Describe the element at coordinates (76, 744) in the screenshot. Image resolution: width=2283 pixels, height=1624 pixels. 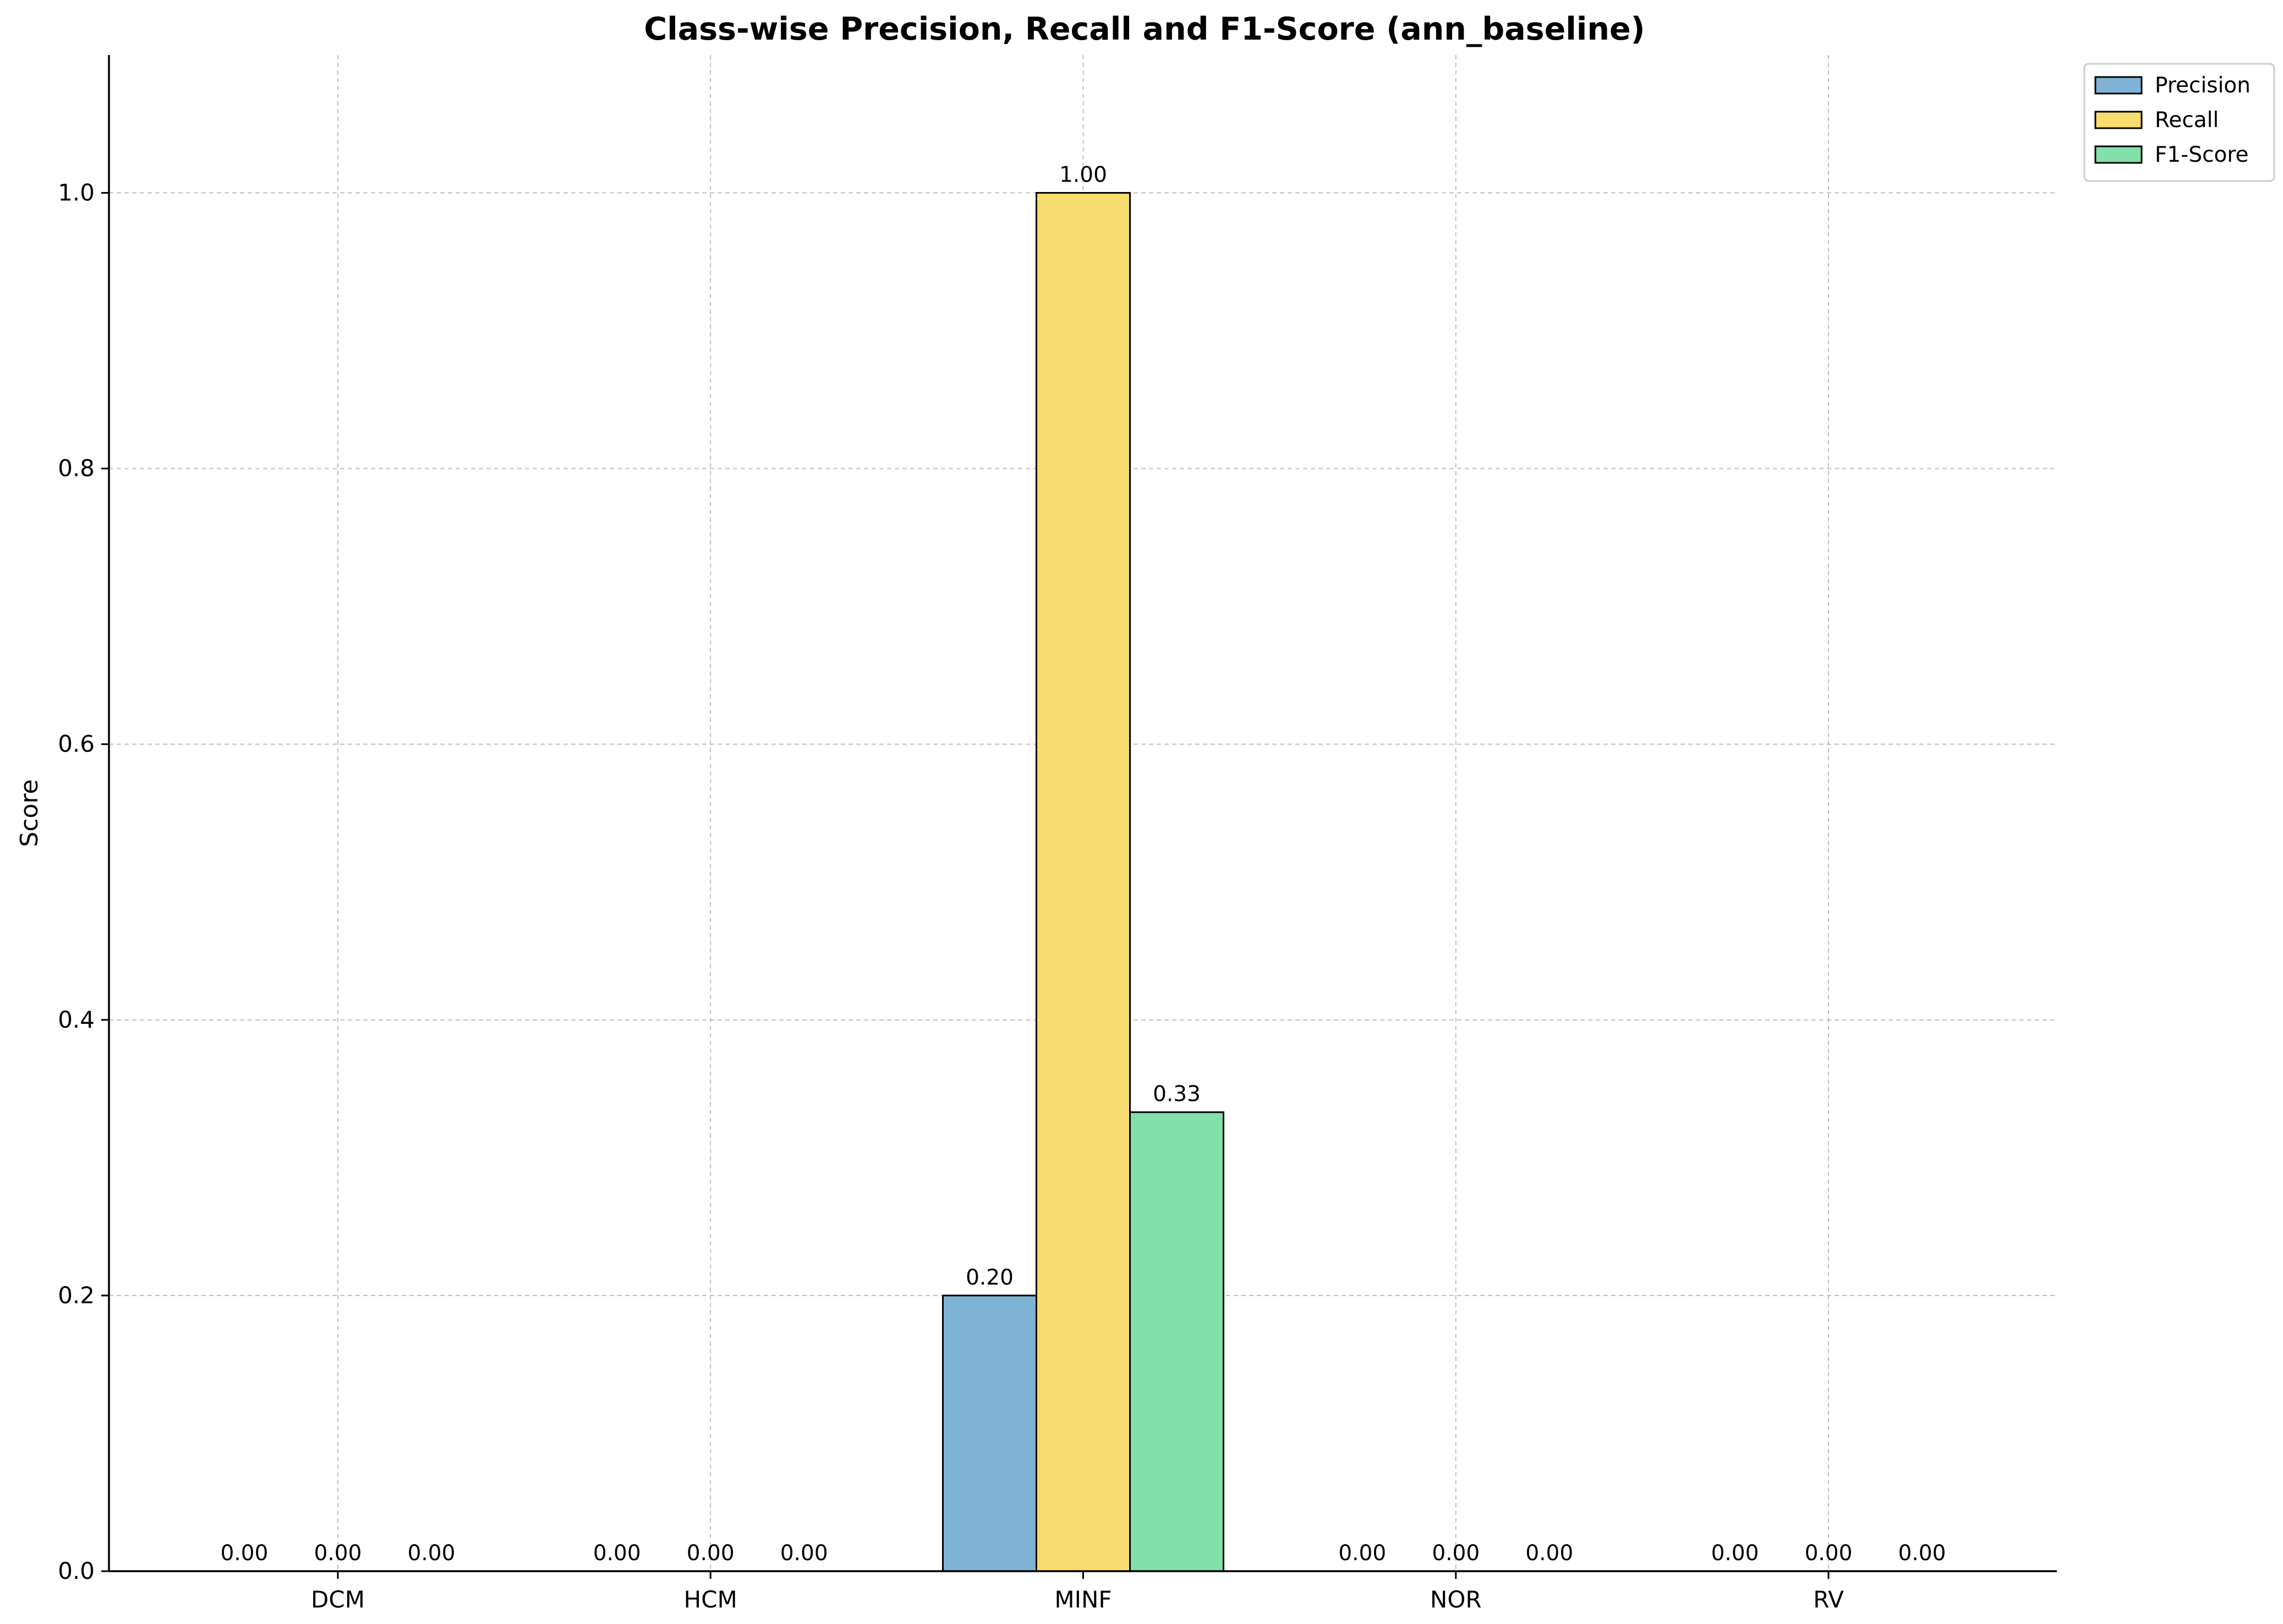
I see `y-tick-label: 0.6` at that location.